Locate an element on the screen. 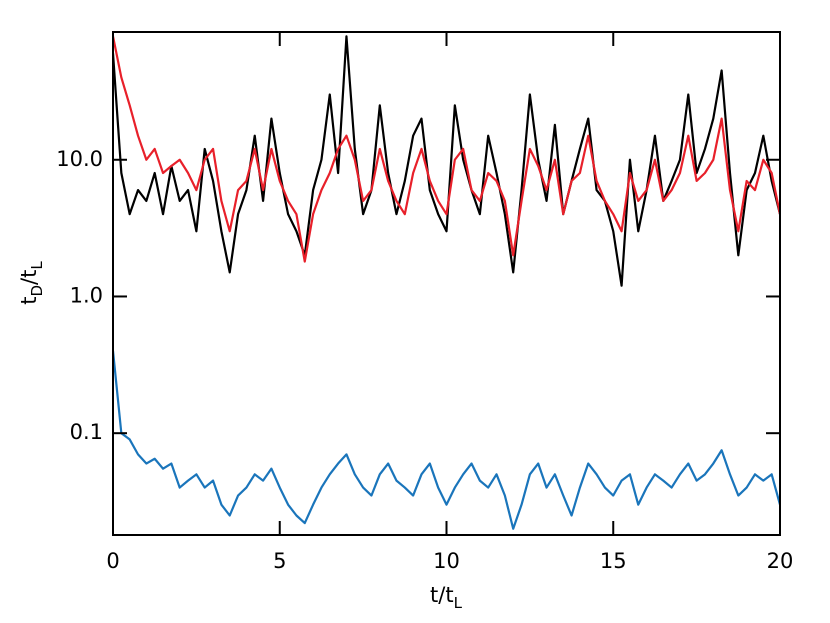 The image size is (830, 623). y-label-main: /t is located at coordinates (29, 277).